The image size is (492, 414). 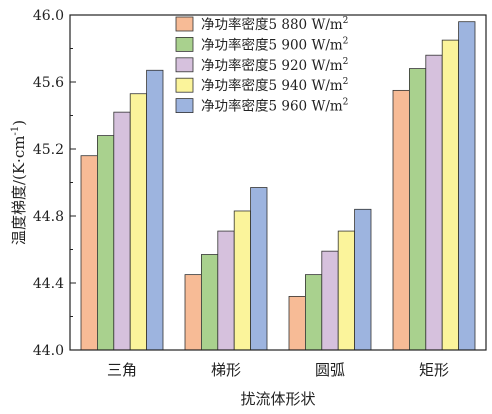 I want to click on y-axis-title: 温度梯度/(K·cm-1), so click(x=19, y=182).